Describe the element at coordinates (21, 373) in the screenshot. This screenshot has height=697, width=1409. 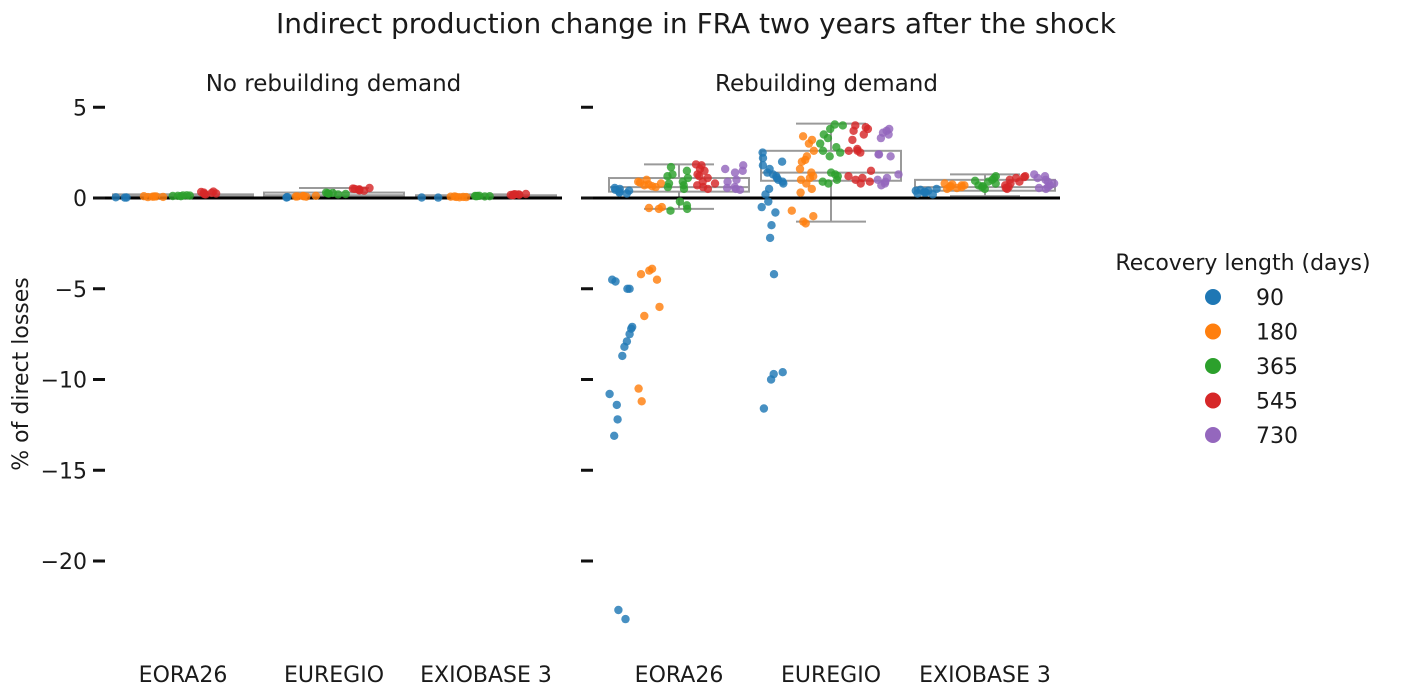
I see `y-axis-label: % of direct losses` at that location.